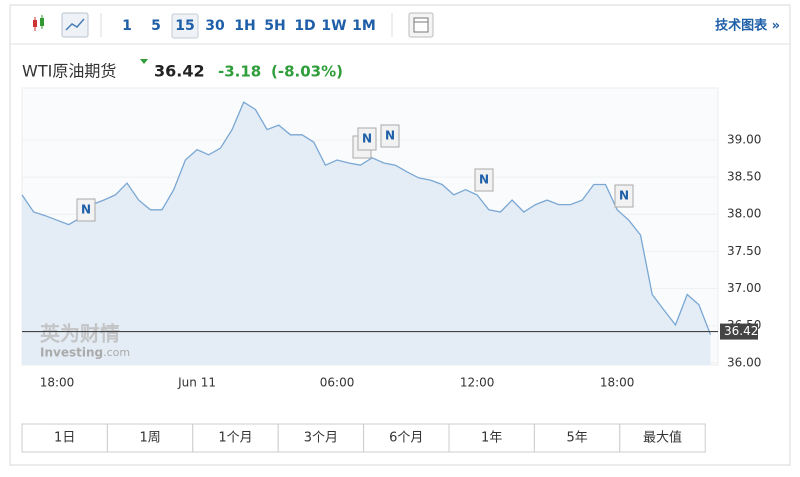 The width and height of the screenshot is (800, 477). I want to click on price: 36.42, so click(179, 71).